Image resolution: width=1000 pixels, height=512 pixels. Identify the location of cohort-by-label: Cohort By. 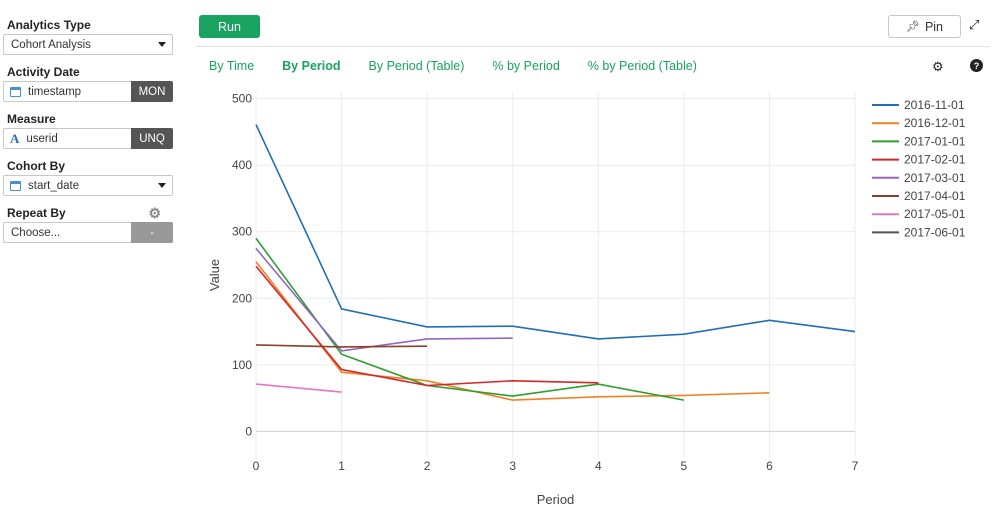
(36, 166).